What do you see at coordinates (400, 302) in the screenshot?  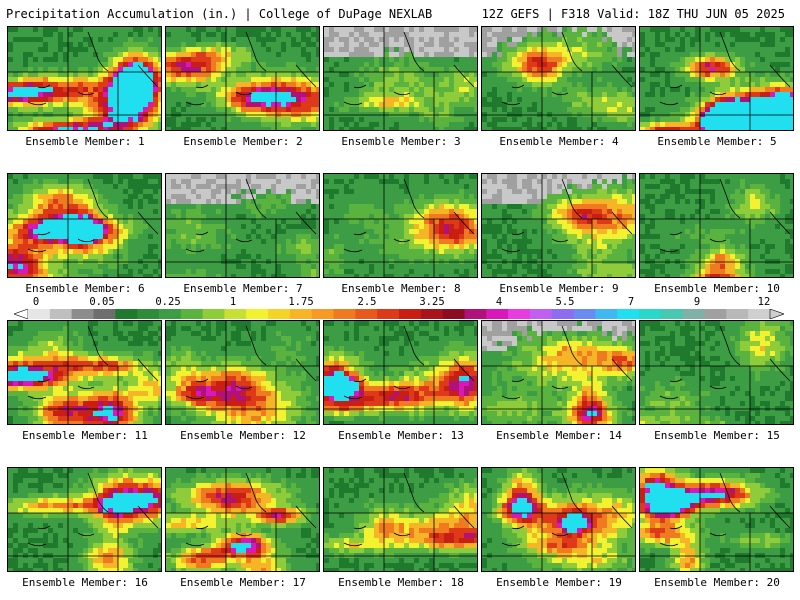 I see `colorbar-labels: 0 0.05 0.25 1 1.75 2.5 3.25 4 5.5 7 9 12` at bounding box center [400, 302].